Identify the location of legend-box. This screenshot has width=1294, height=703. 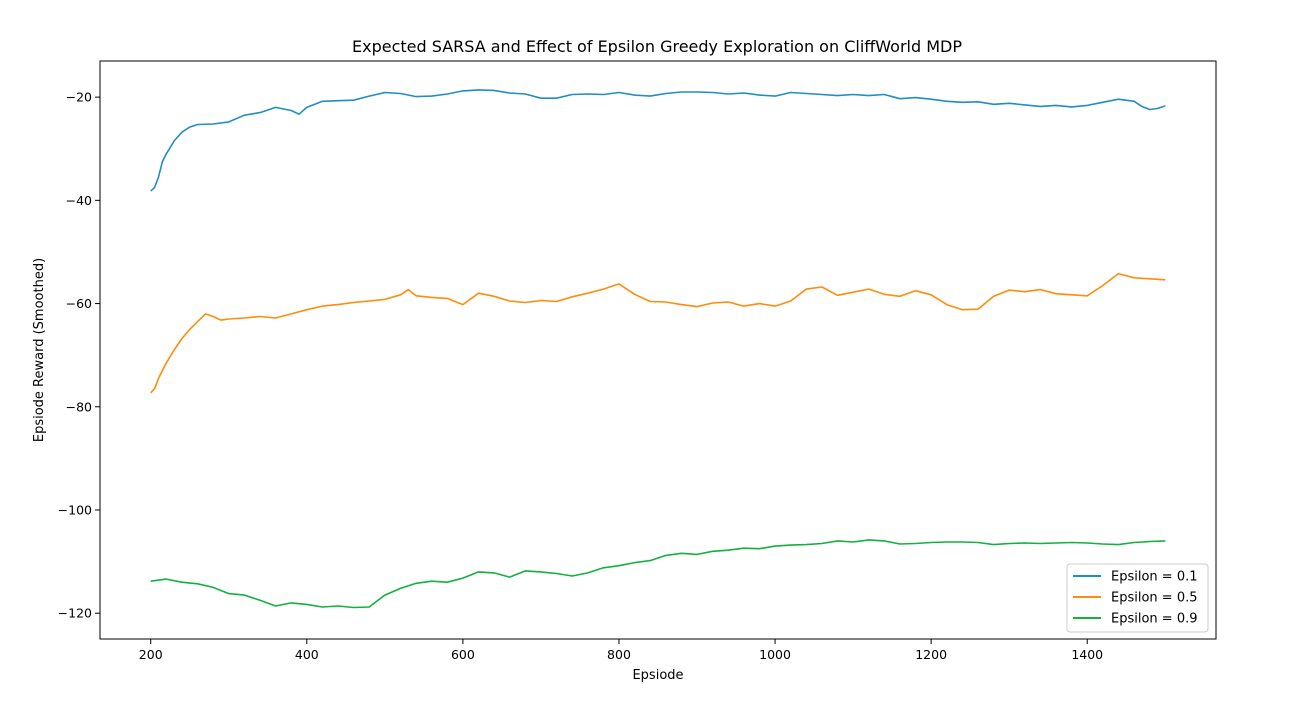
(1137, 598).